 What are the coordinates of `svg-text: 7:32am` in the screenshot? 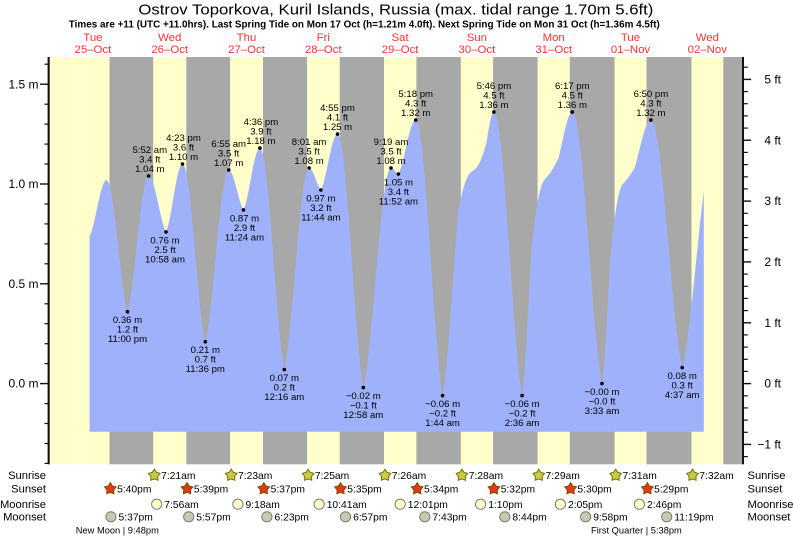 It's located at (716, 476).